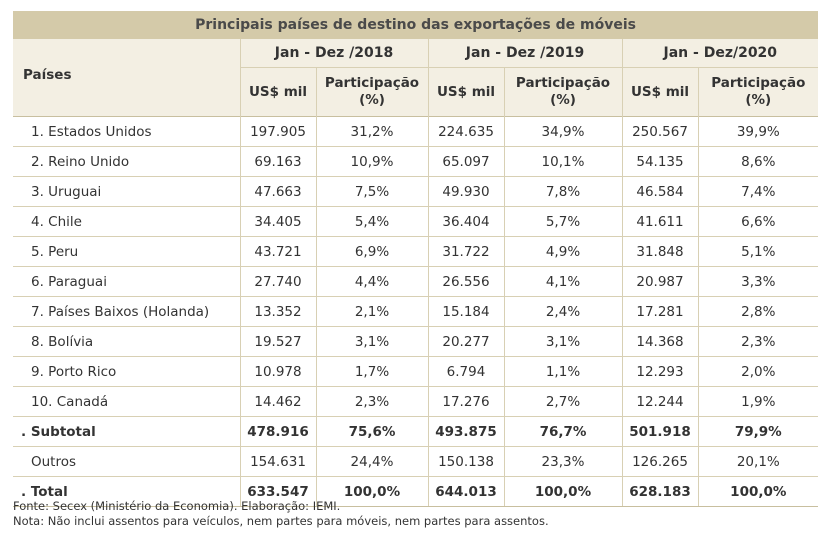 Image resolution: width=834 pixels, height=542 pixels. What do you see at coordinates (126, 341) in the screenshot?
I see `country-name: 8. Bolívia` at bounding box center [126, 341].